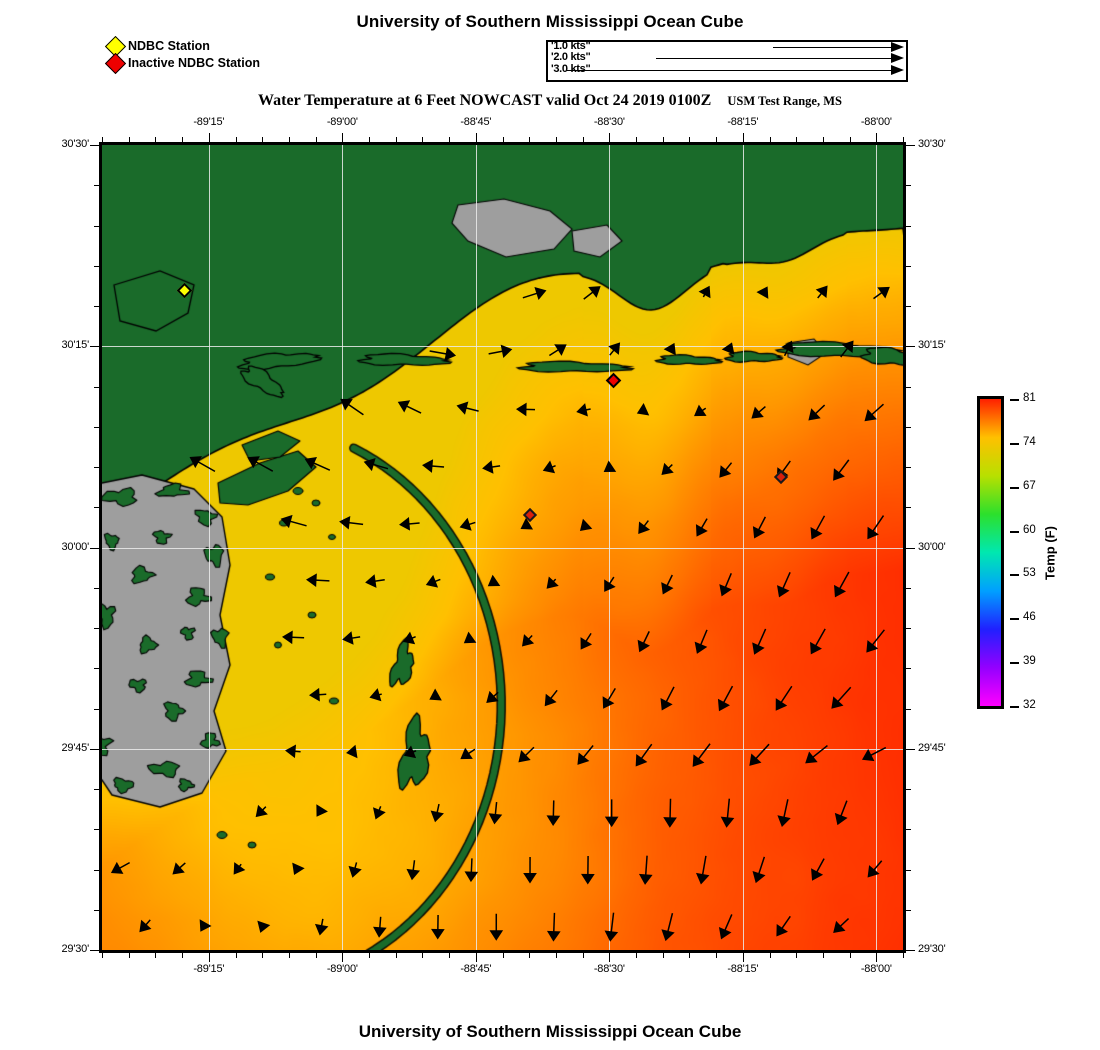 This screenshot has height=1050, width=1100. What do you see at coordinates (1029, 573) in the screenshot?
I see `colorbar-tick-label: 53` at bounding box center [1029, 573].